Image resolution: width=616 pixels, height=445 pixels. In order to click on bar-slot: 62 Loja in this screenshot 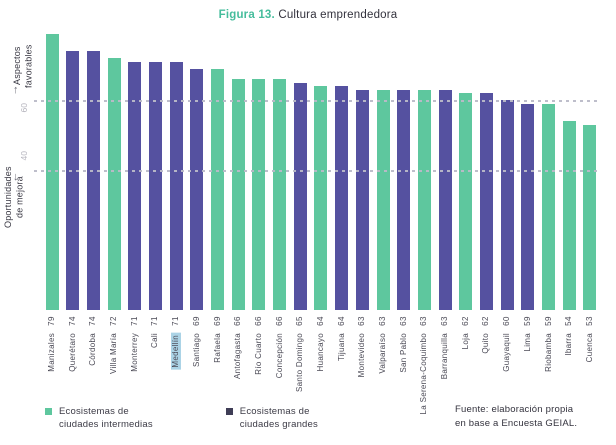, I will do `click(466, 189)`.